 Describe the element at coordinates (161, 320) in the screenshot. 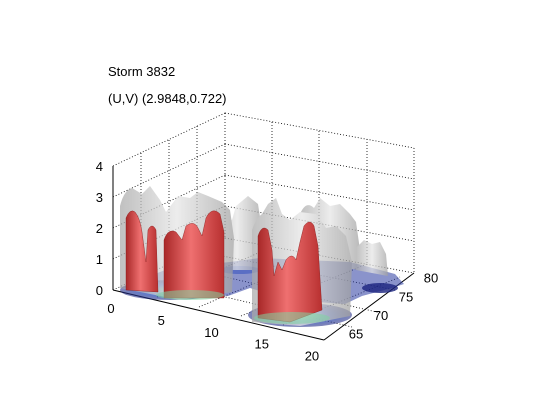

I see `x-tick-label: 5` at that location.